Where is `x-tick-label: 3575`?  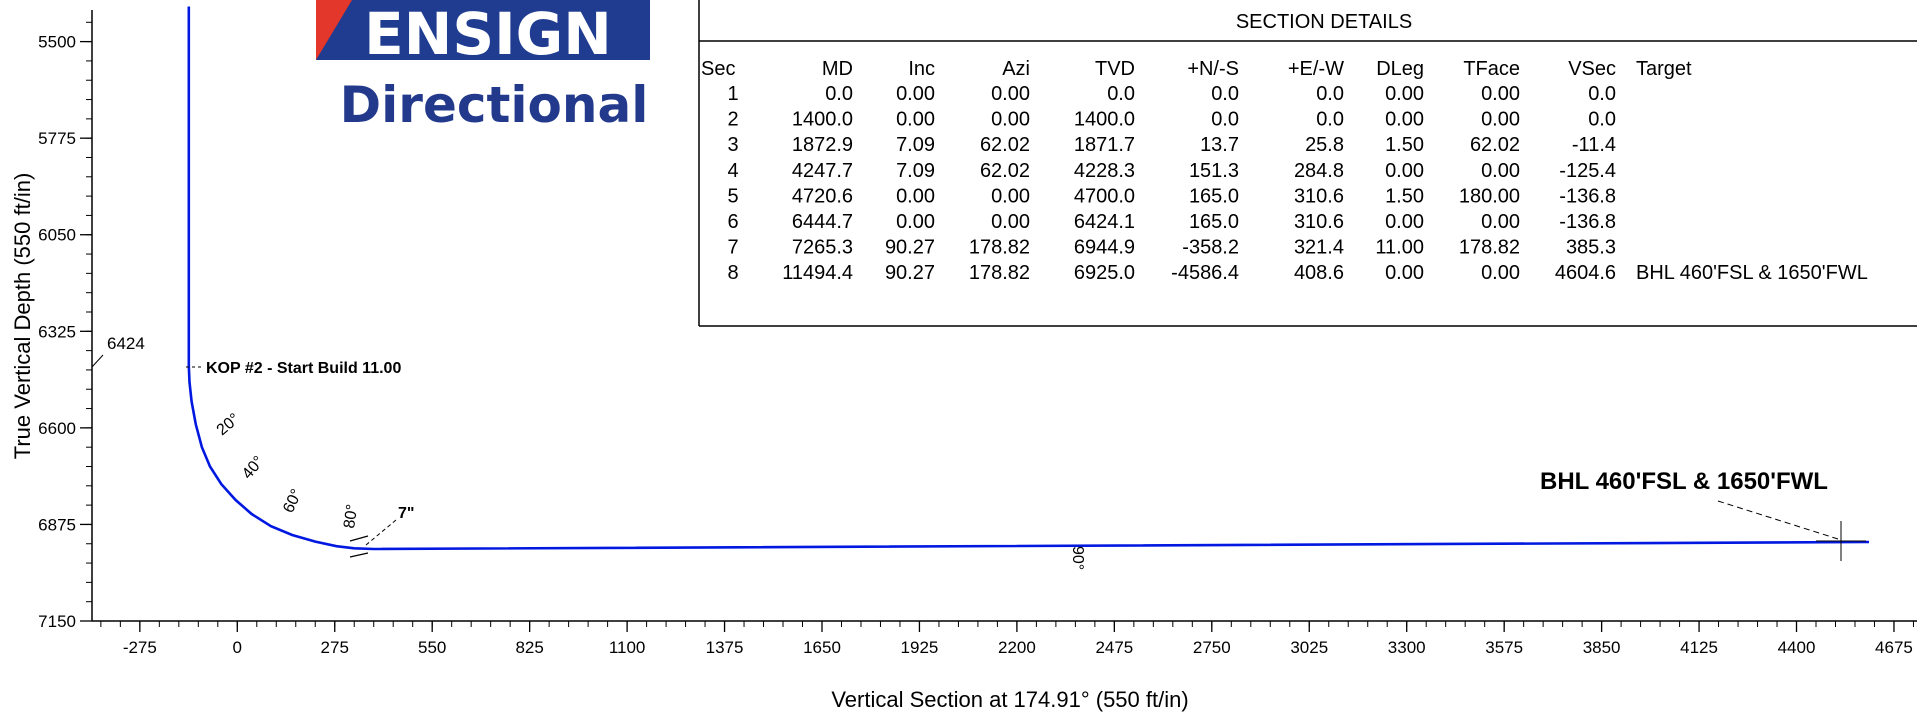 x-tick-label: 3575 is located at coordinates (1504, 647).